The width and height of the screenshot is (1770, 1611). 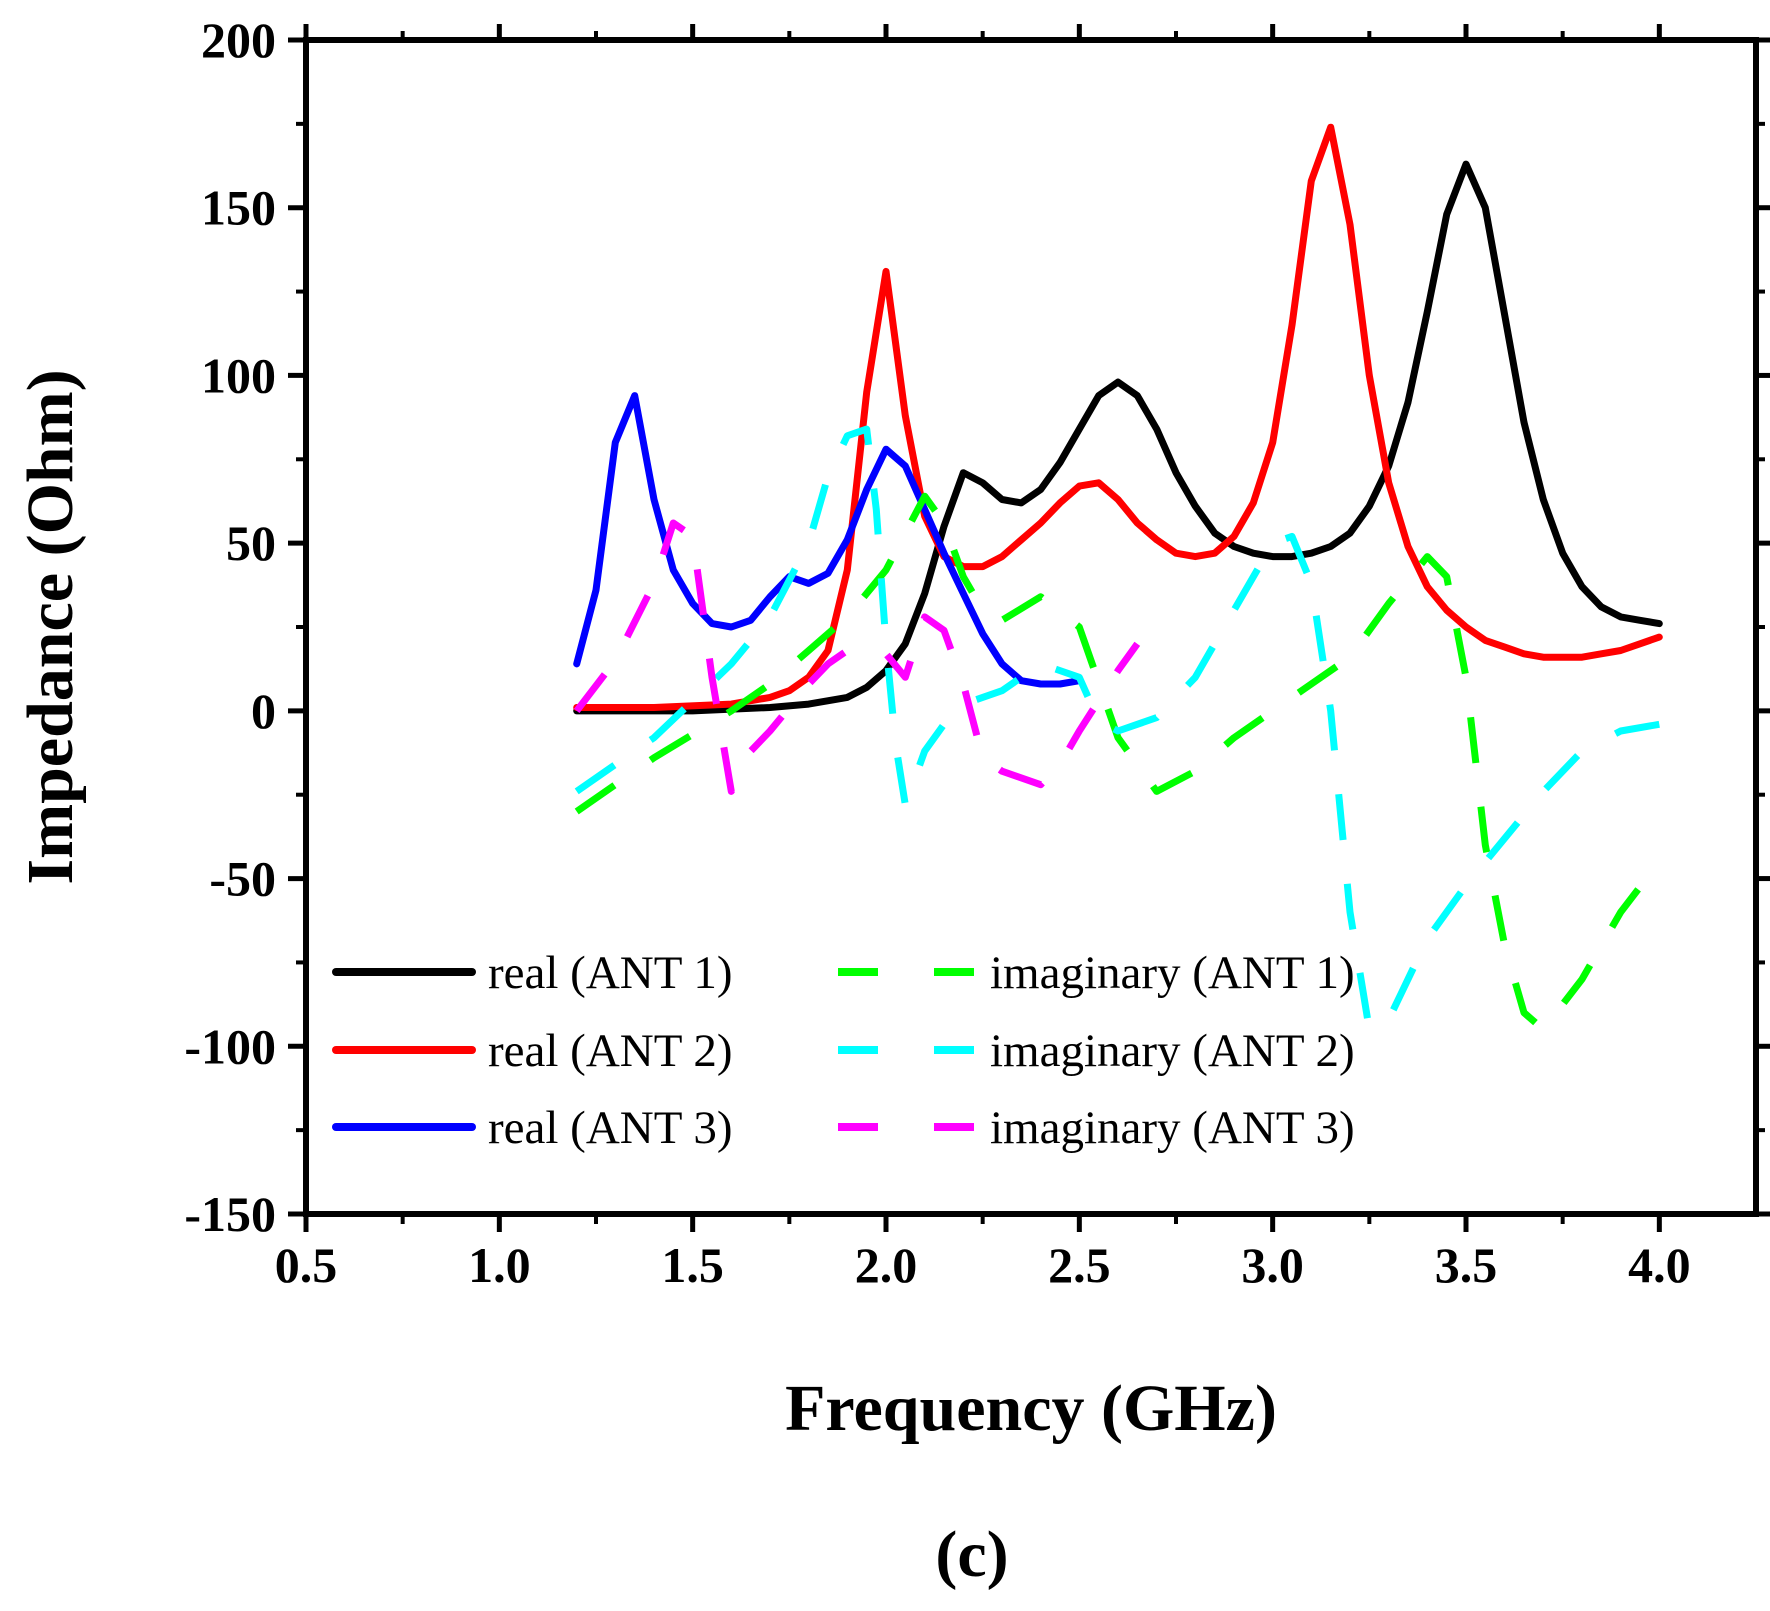 What do you see at coordinates (230, 1046) in the screenshot?
I see `y-tick-label: -100` at bounding box center [230, 1046].